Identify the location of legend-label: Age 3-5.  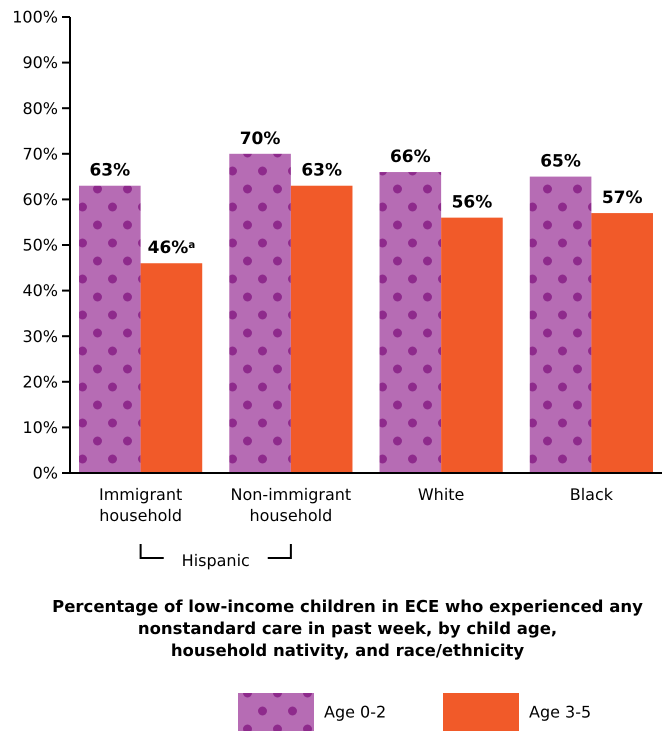
(560, 712).